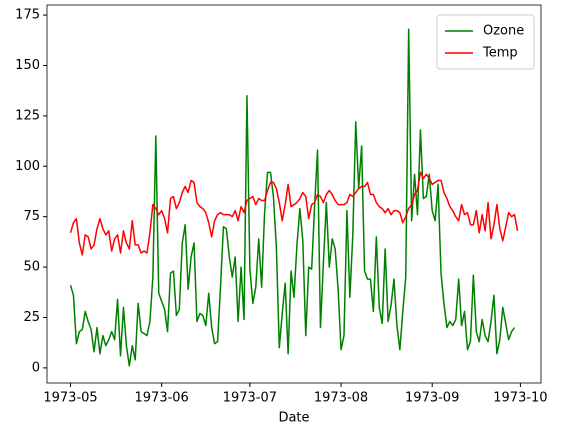  What do you see at coordinates (70, 398) in the screenshot?
I see `x-tick-label: 1973-05` at bounding box center [70, 398].